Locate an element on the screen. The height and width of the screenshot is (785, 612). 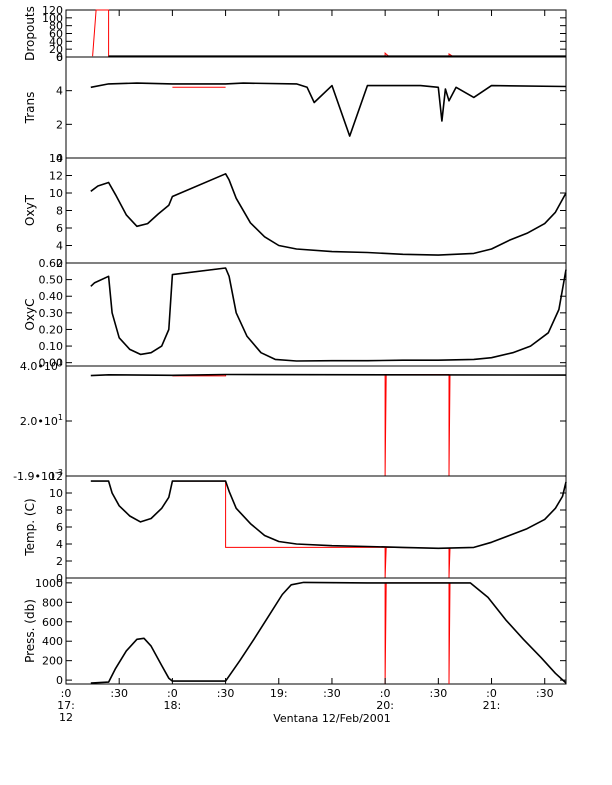
ytick-label-trans-3: 6 is located at coordinates (59, 57).